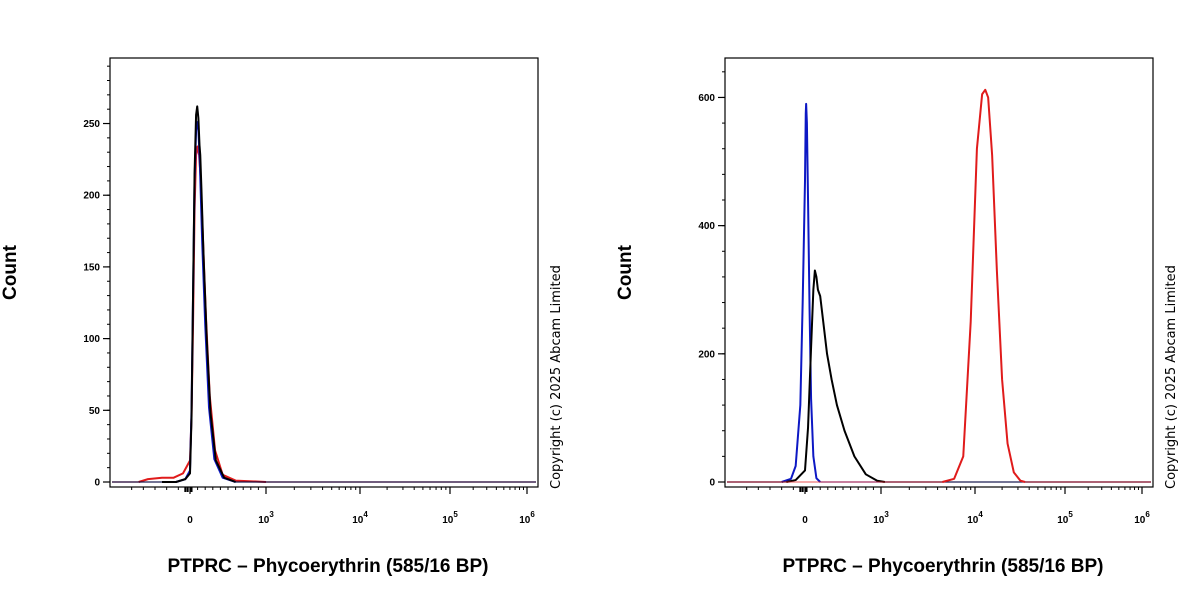 This screenshot has height=600, width=1200. I want to click on y-tick-label: 600, so click(706, 98).